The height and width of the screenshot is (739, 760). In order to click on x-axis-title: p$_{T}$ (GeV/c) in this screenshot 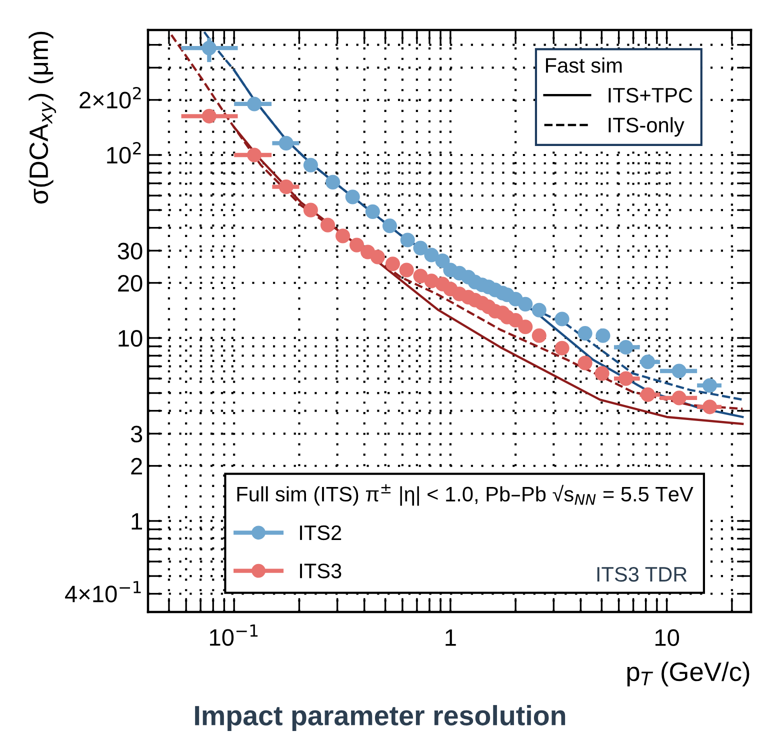, I will do `click(688, 674)`.